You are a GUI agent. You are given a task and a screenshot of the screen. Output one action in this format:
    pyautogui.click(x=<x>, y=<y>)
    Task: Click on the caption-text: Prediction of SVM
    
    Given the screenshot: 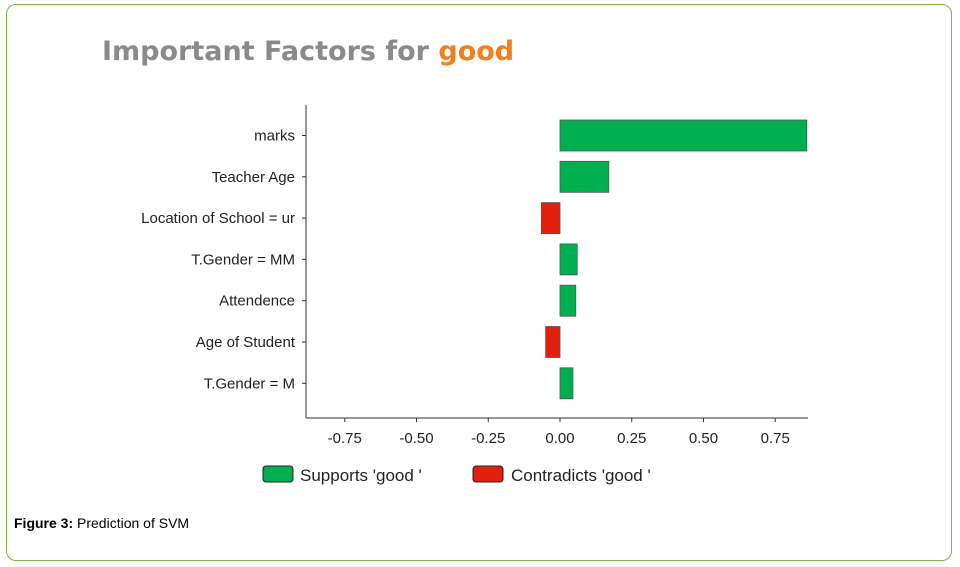 What is the action you would take?
    pyautogui.click(x=131, y=523)
    